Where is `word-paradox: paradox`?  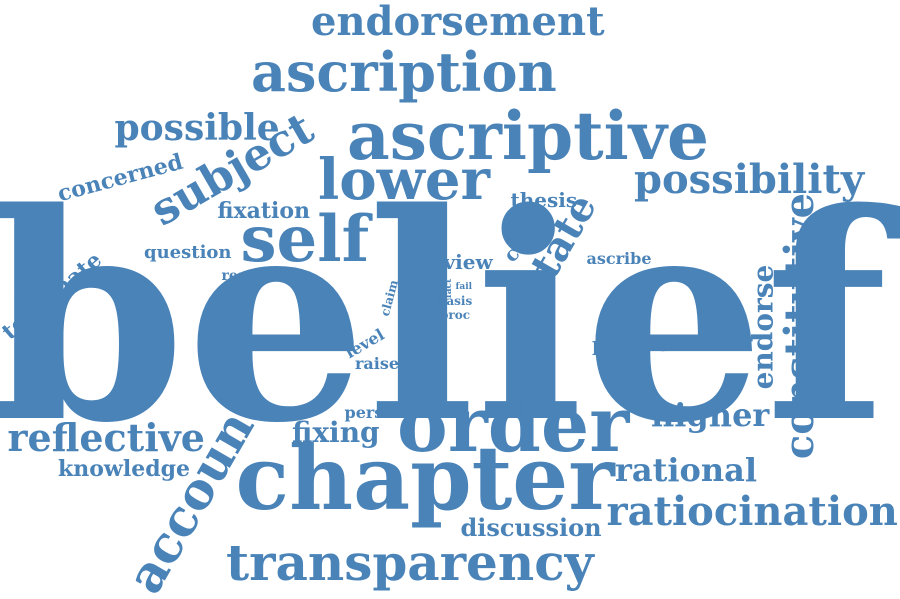
word-paradox: paradox is located at coordinates (637, 344).